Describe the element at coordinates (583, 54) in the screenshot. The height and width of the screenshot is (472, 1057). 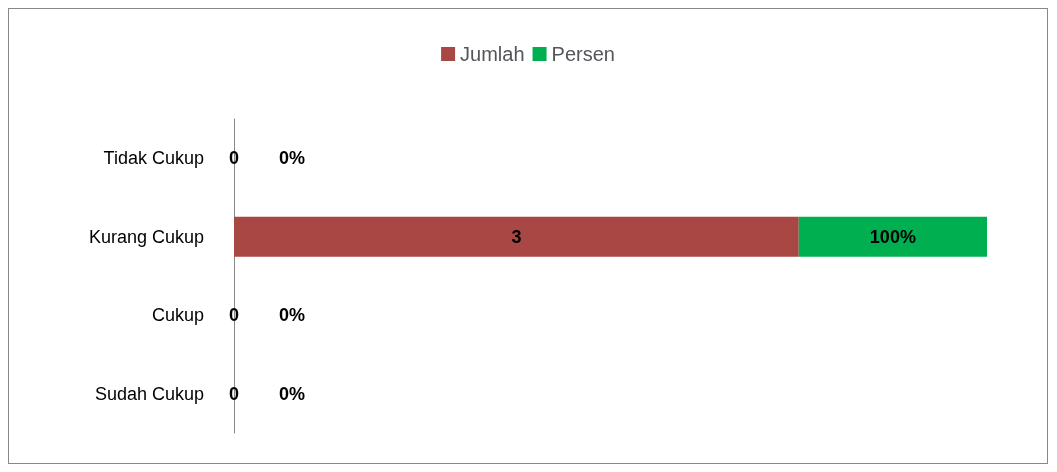
I see `legend-label: Persen` at that location.